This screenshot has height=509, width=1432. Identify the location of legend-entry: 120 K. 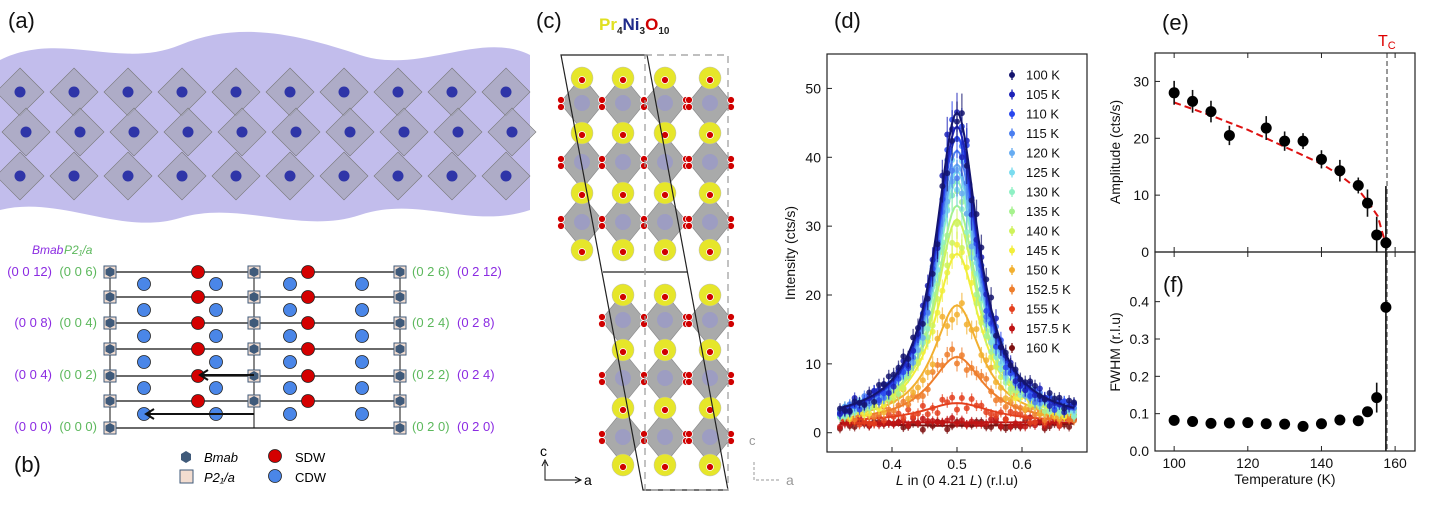
(1043, 153).